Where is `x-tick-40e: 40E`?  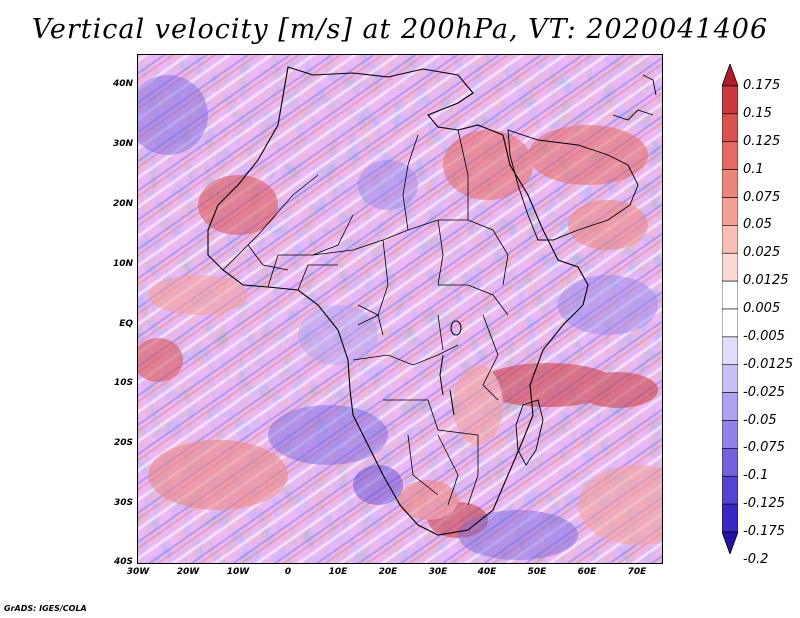 x-tick-40e: 40E is located at coordinates (487, 572).